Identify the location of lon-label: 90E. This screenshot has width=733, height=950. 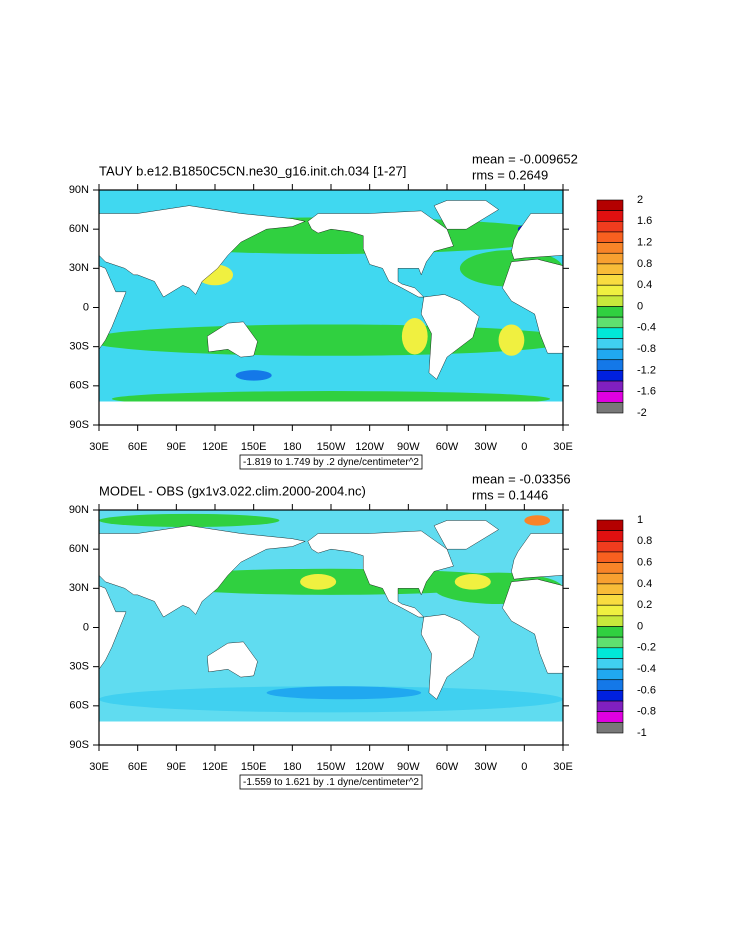
(177, 447).